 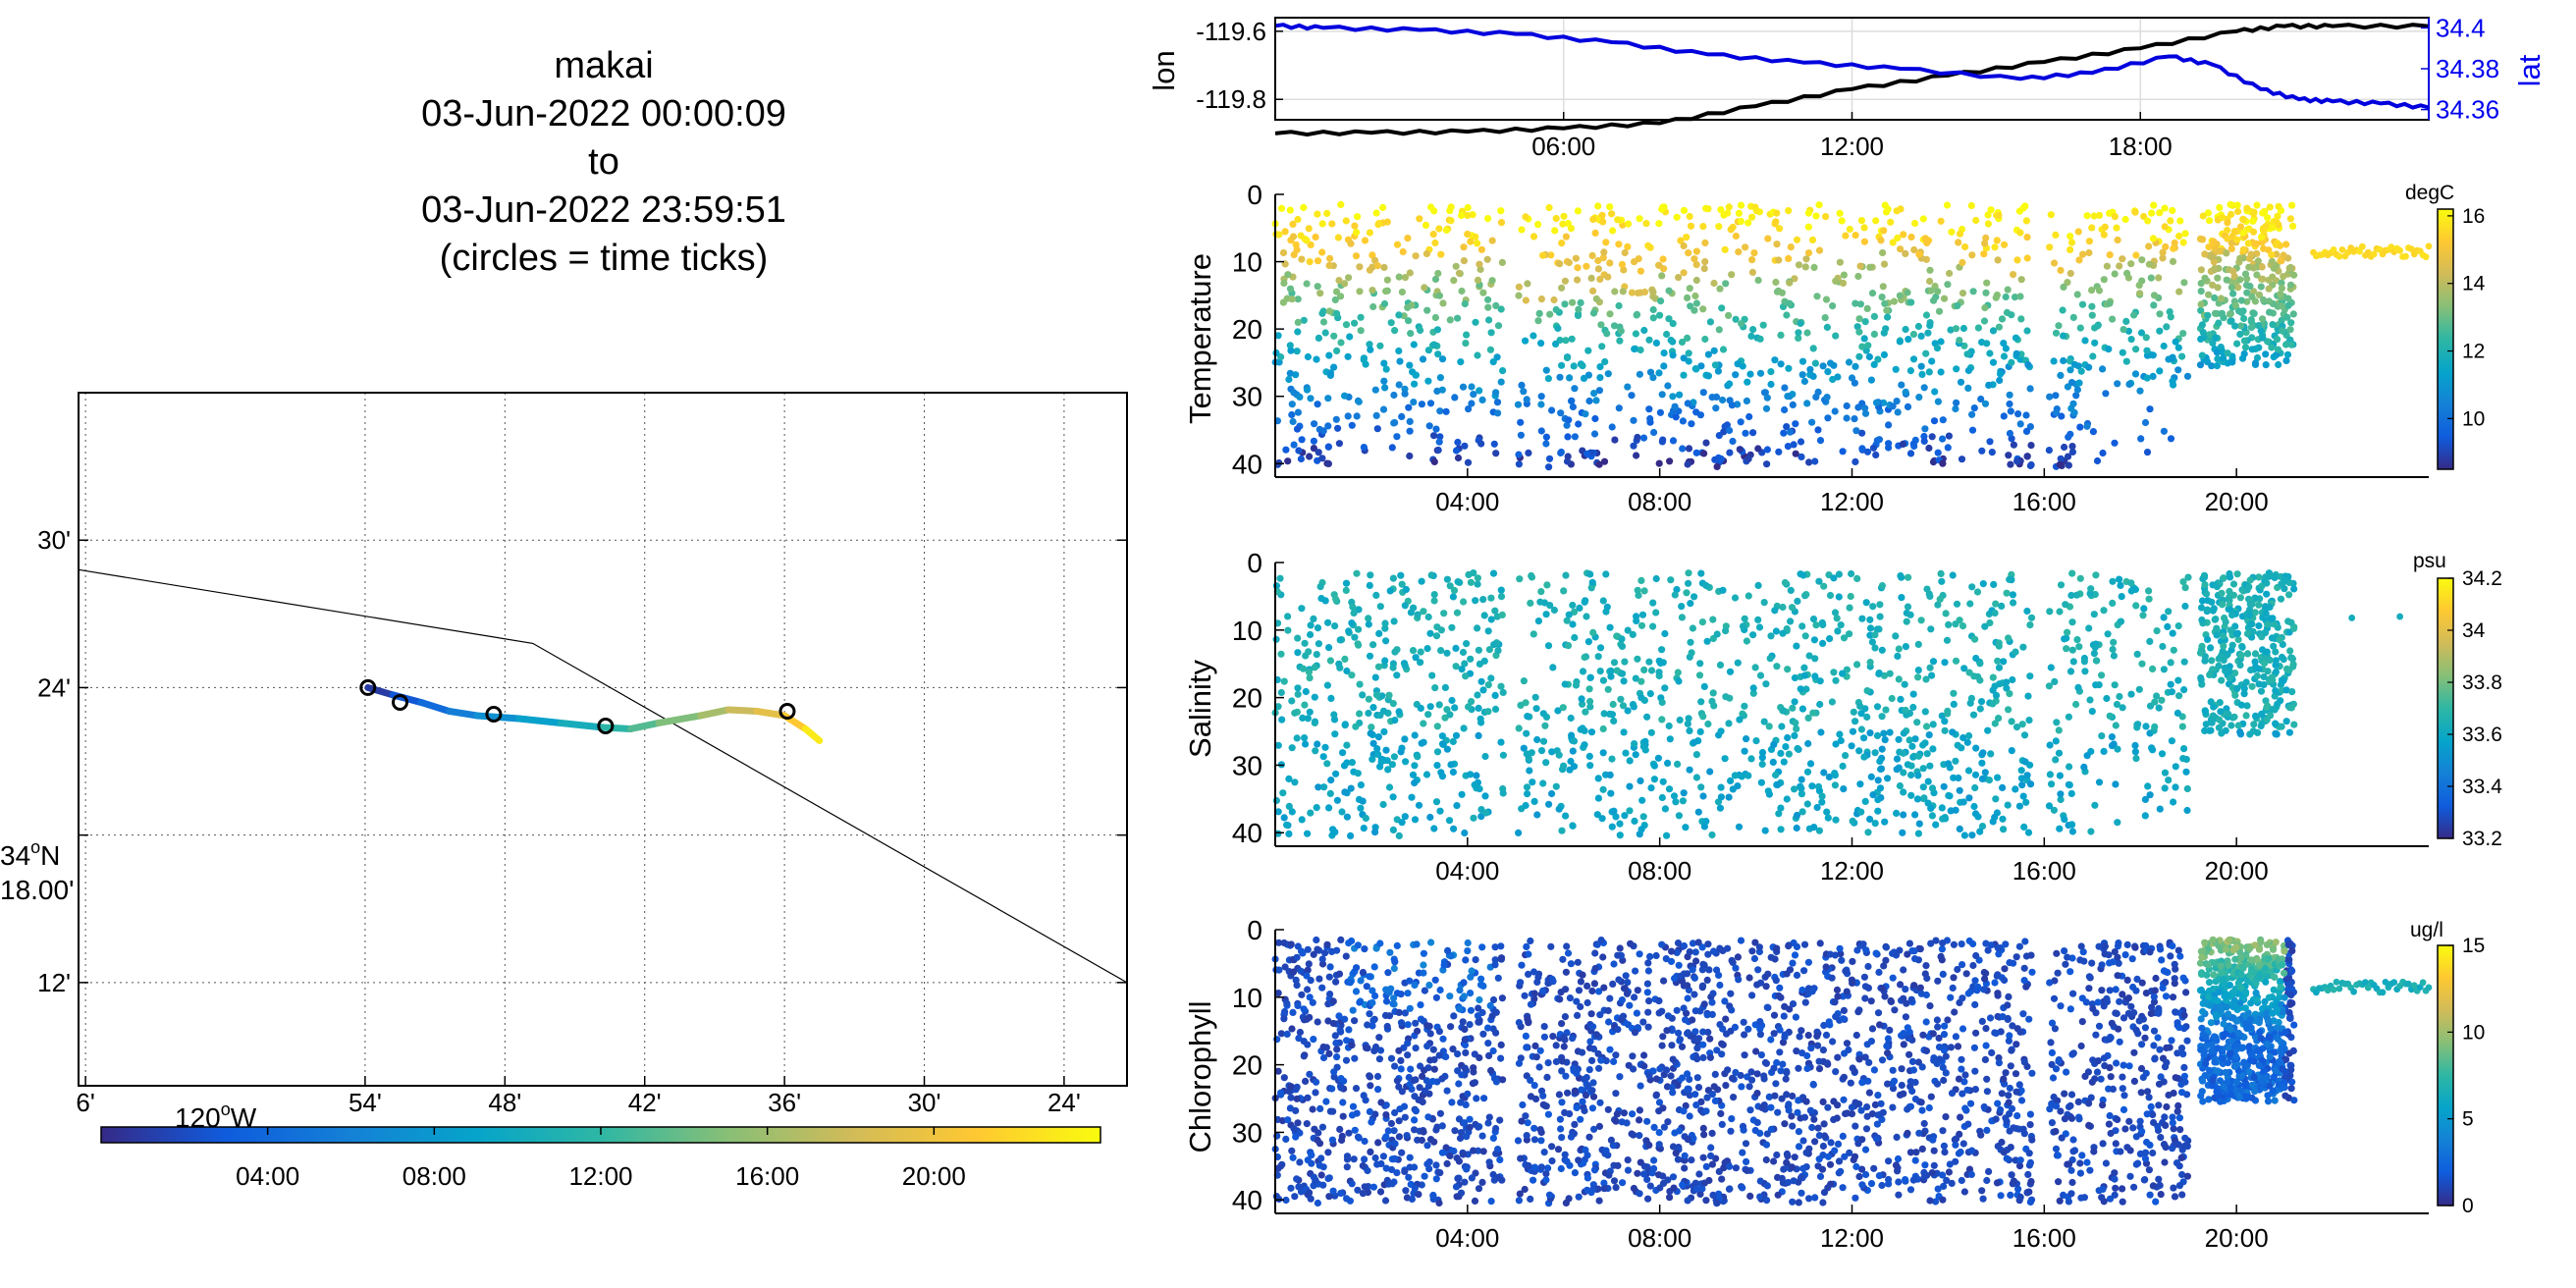 What do you see at coordinates (767, 1176) in the screenshot?
I see `time-colorbar-tick-label: 16:00` at bounding box center [767, 1176].